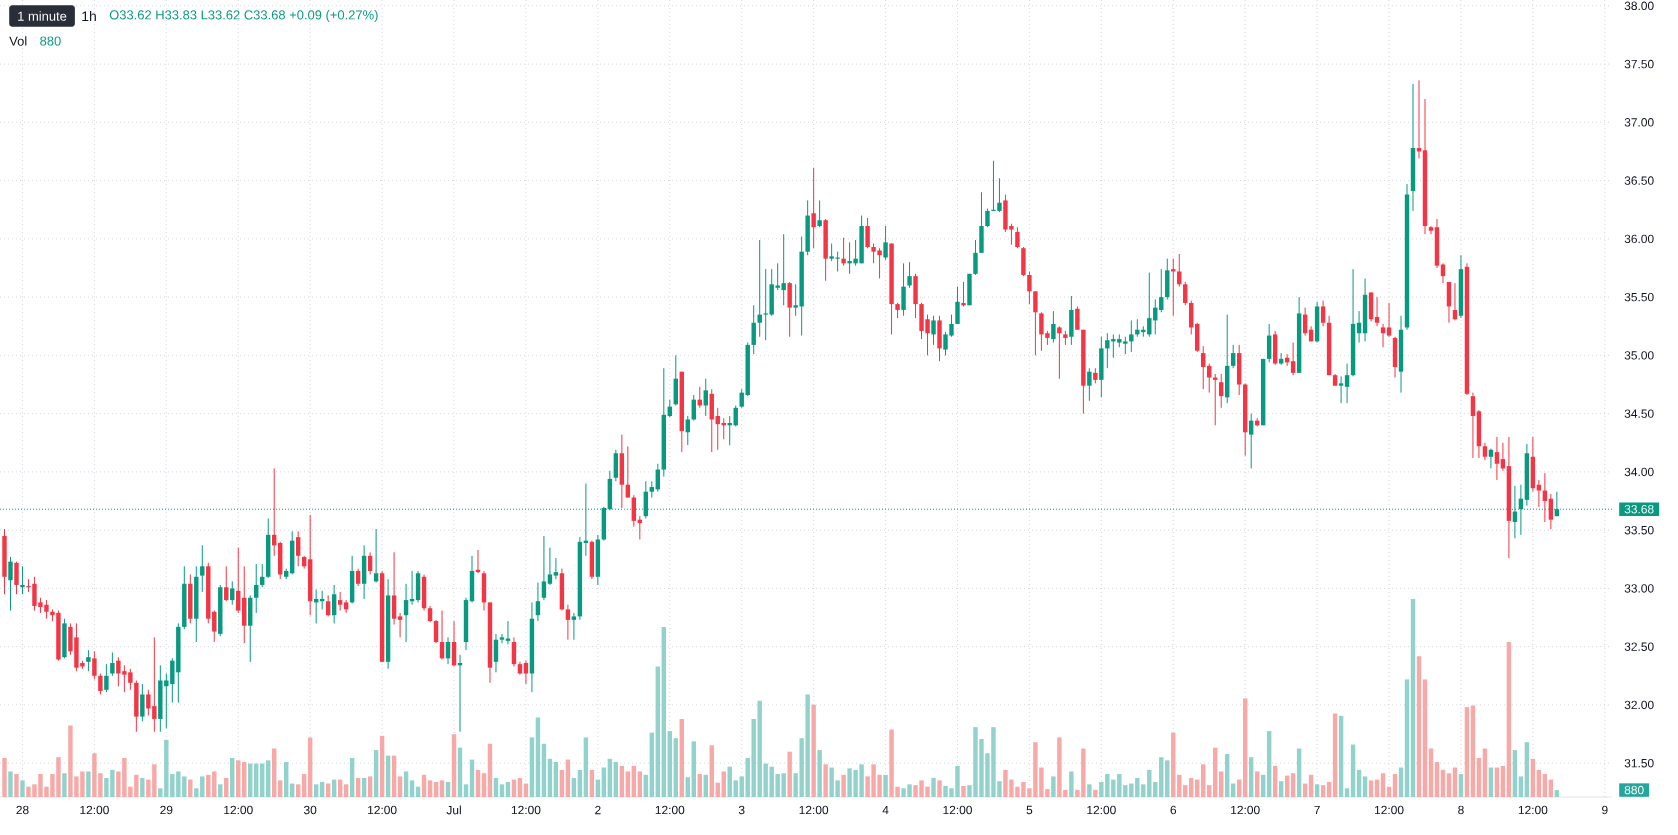 The height and width of the screenshot is (835, 1678). I want to click on text: 1h, so click(89, 16).